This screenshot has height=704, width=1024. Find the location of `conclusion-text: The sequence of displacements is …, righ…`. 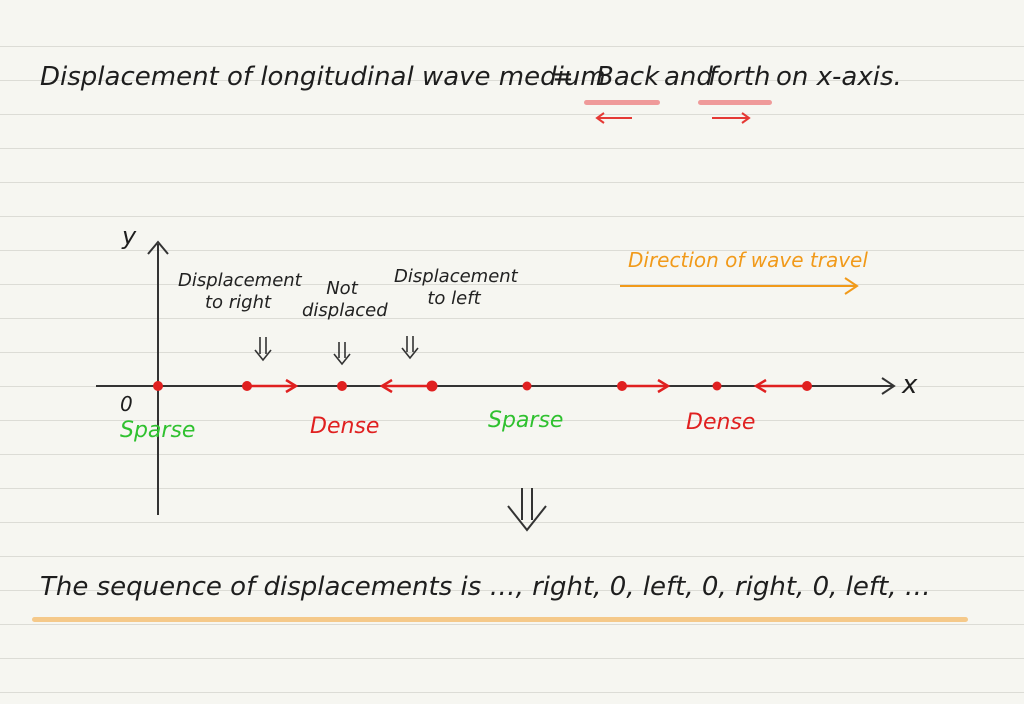

conclusion-text: The sequence of displacements is …, righ… is located at coordinates (485, 587).